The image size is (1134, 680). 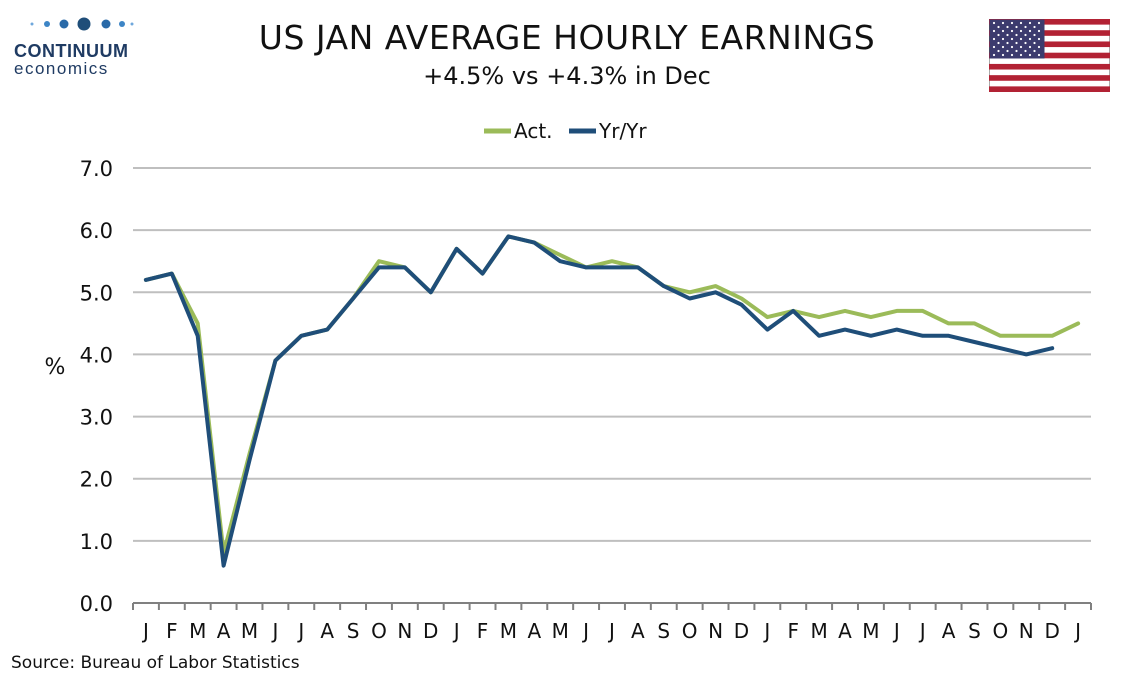 What do you see at coordinates (1049, 55) in the screenshot?
I see `us-flag-icon` at bounding box center [1049, 55].